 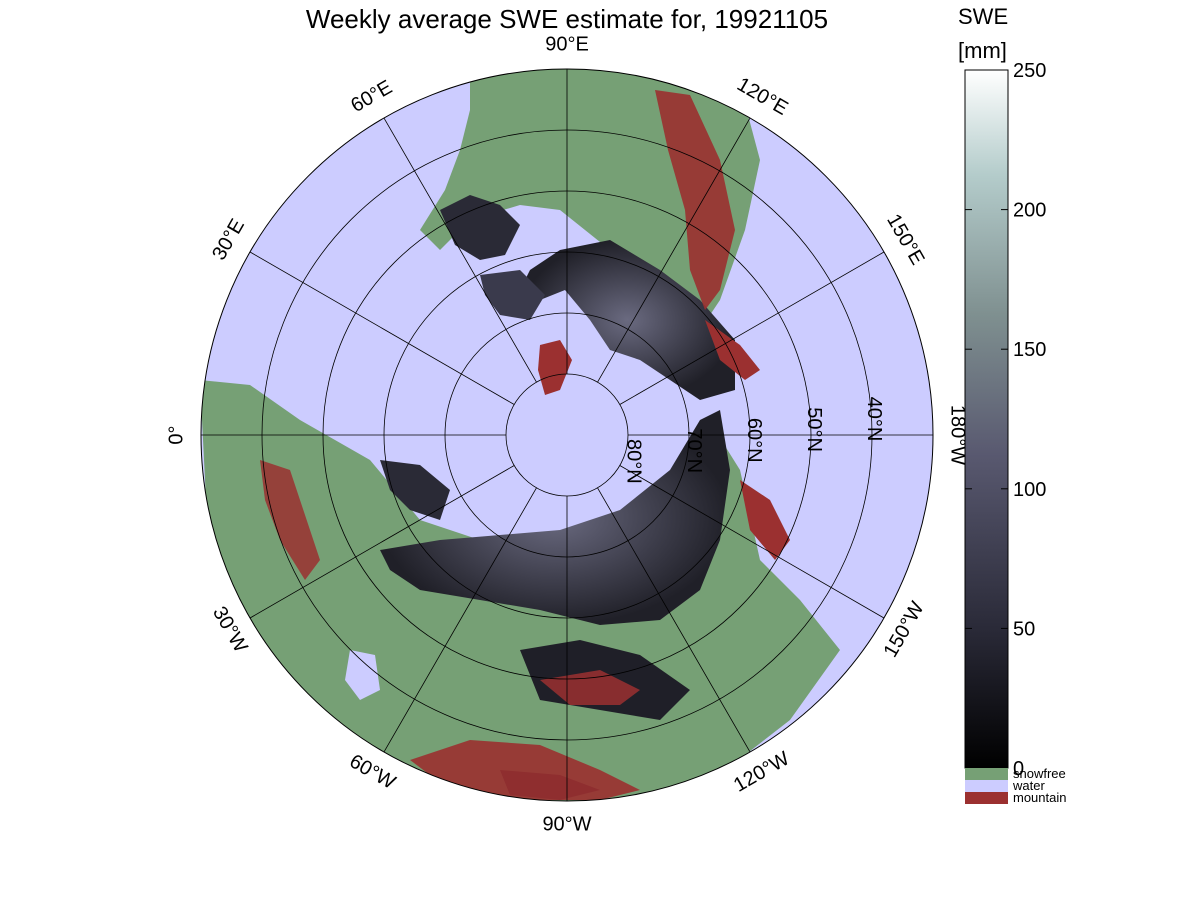 What do you see at coordinates (814, 429) in the screenshot?
I see `parallel-label: 50°N` at bounding box center [814, 429].